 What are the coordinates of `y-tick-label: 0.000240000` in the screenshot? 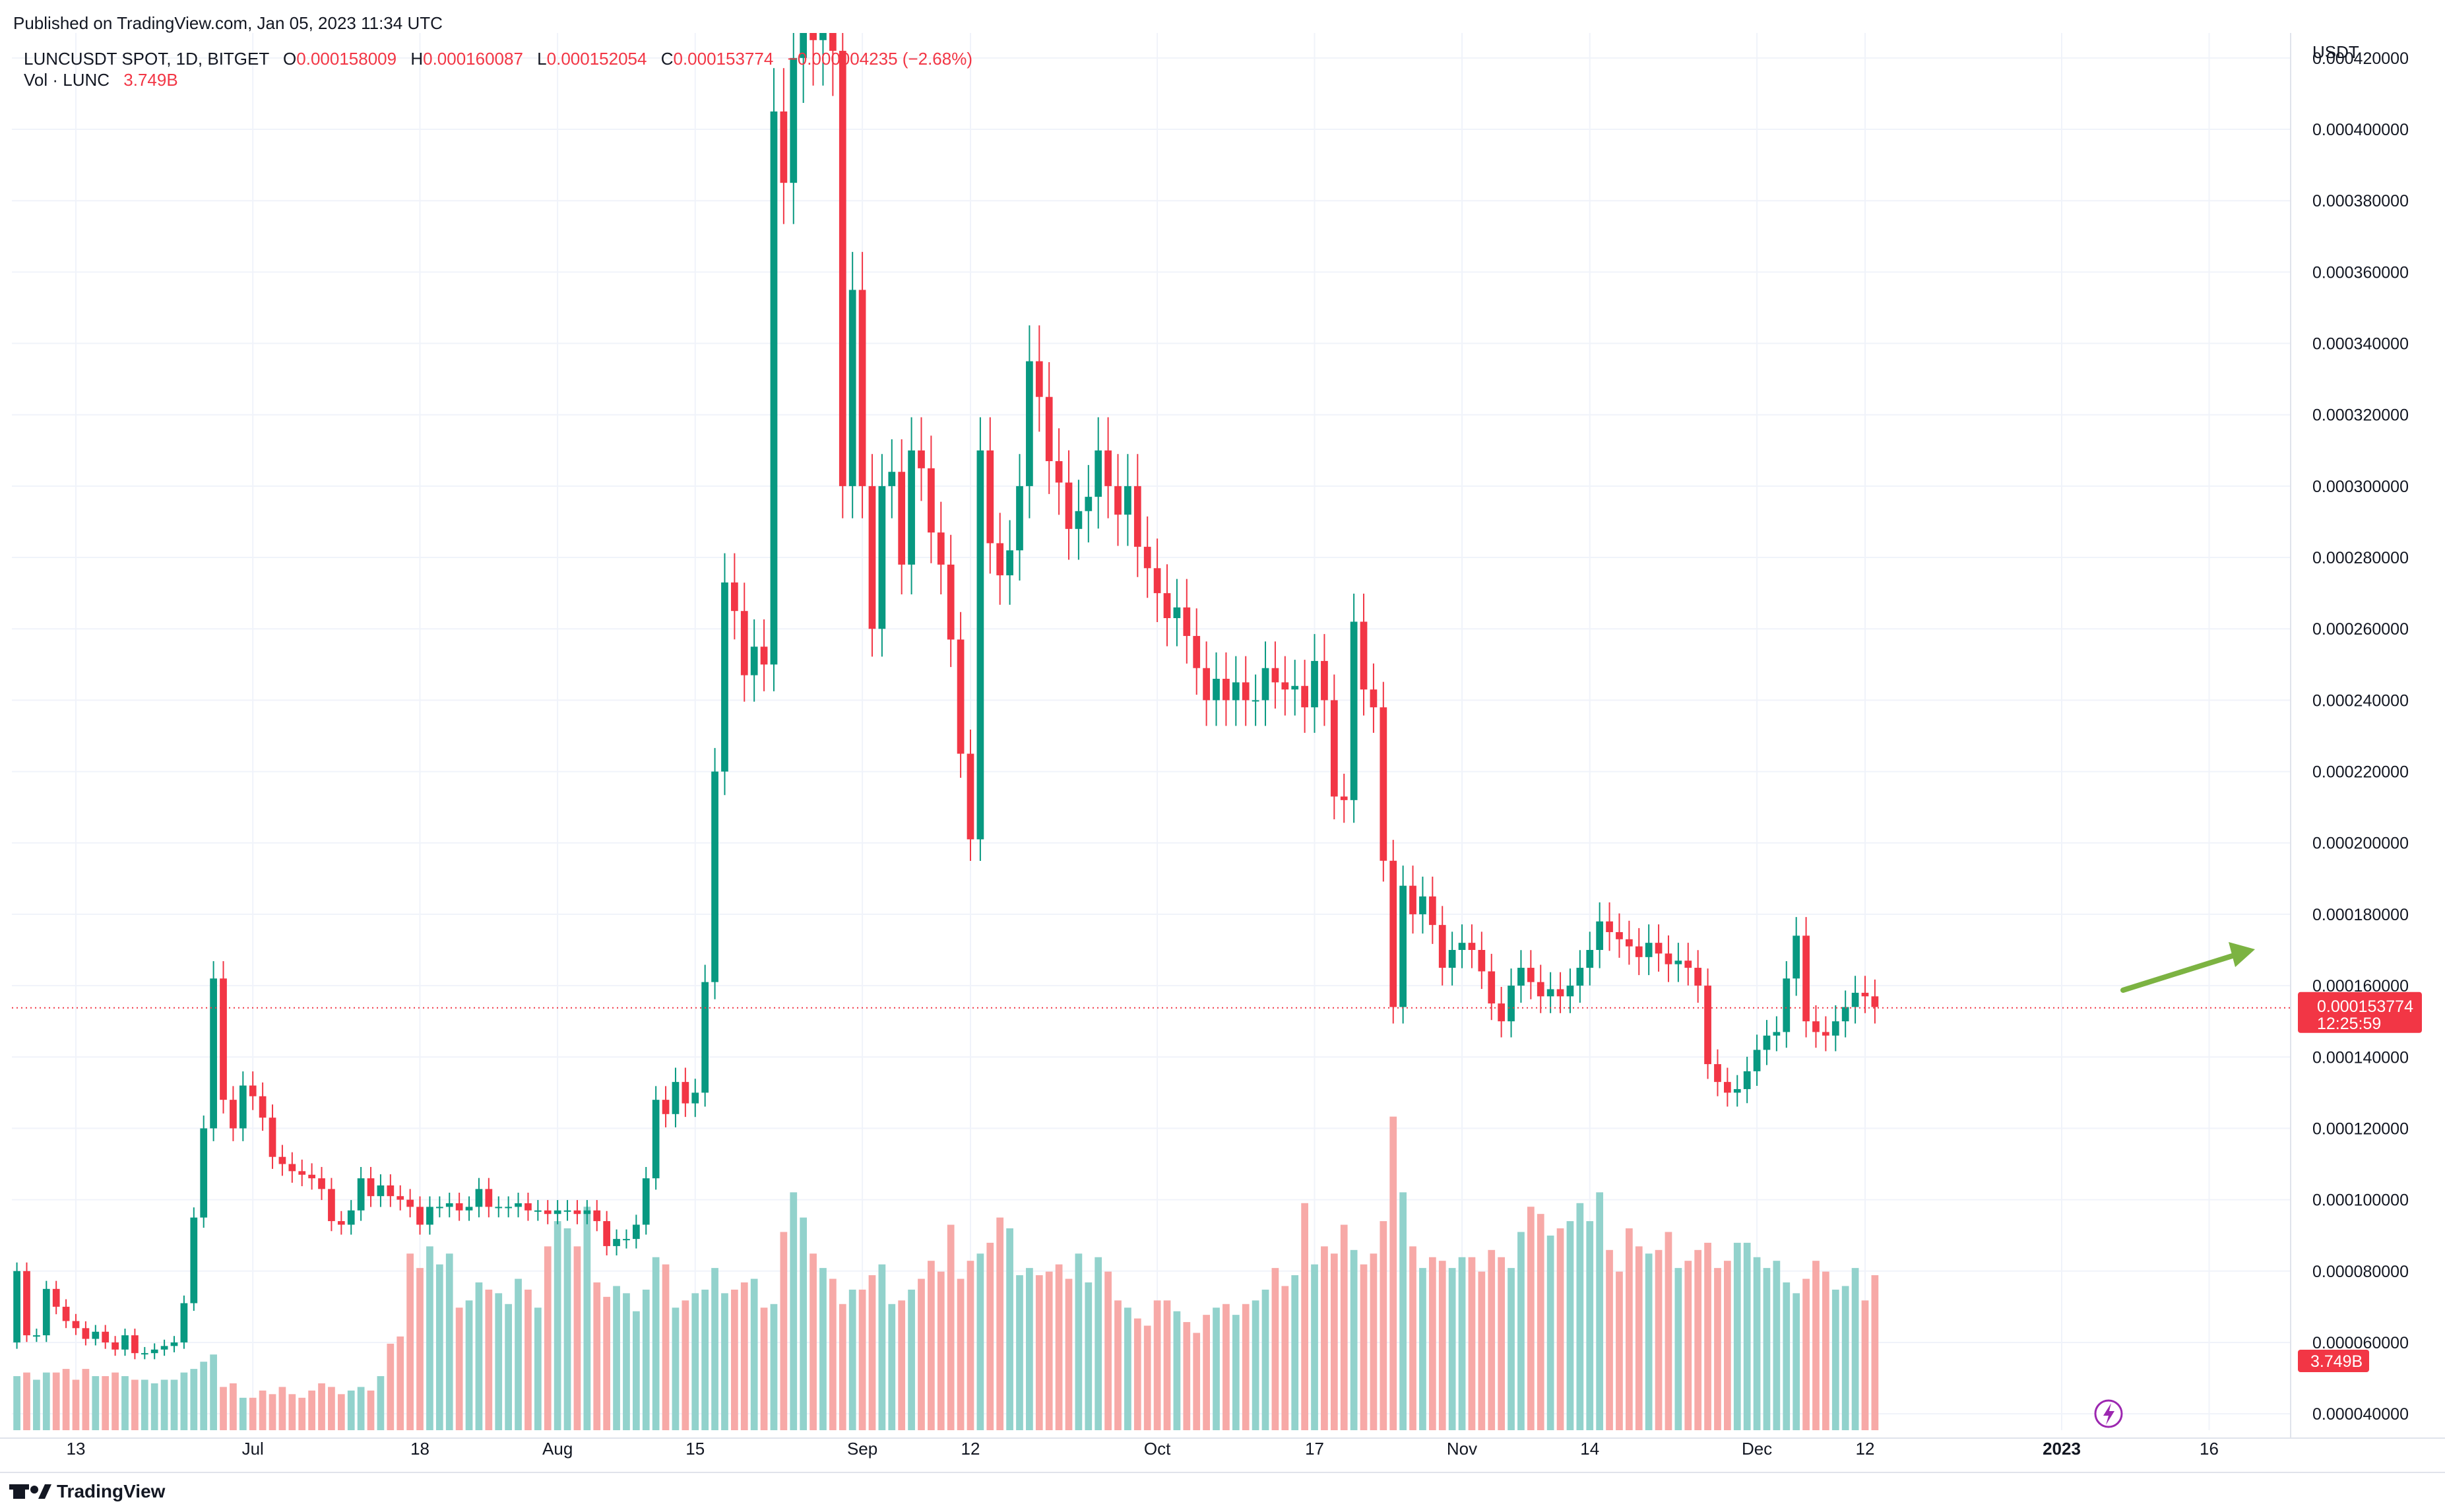 It's located at (2360, 700).